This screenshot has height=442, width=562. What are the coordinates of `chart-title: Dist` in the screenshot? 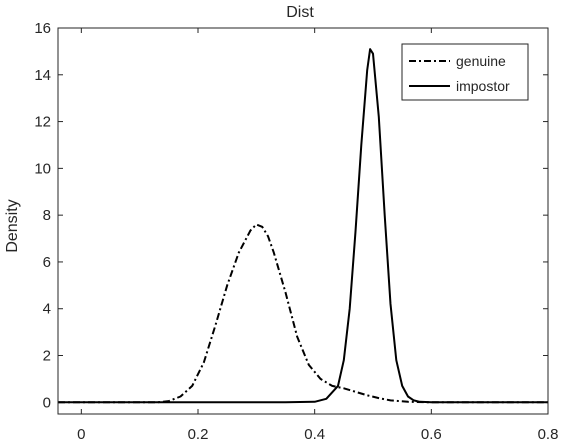 It's located at (300, 12).